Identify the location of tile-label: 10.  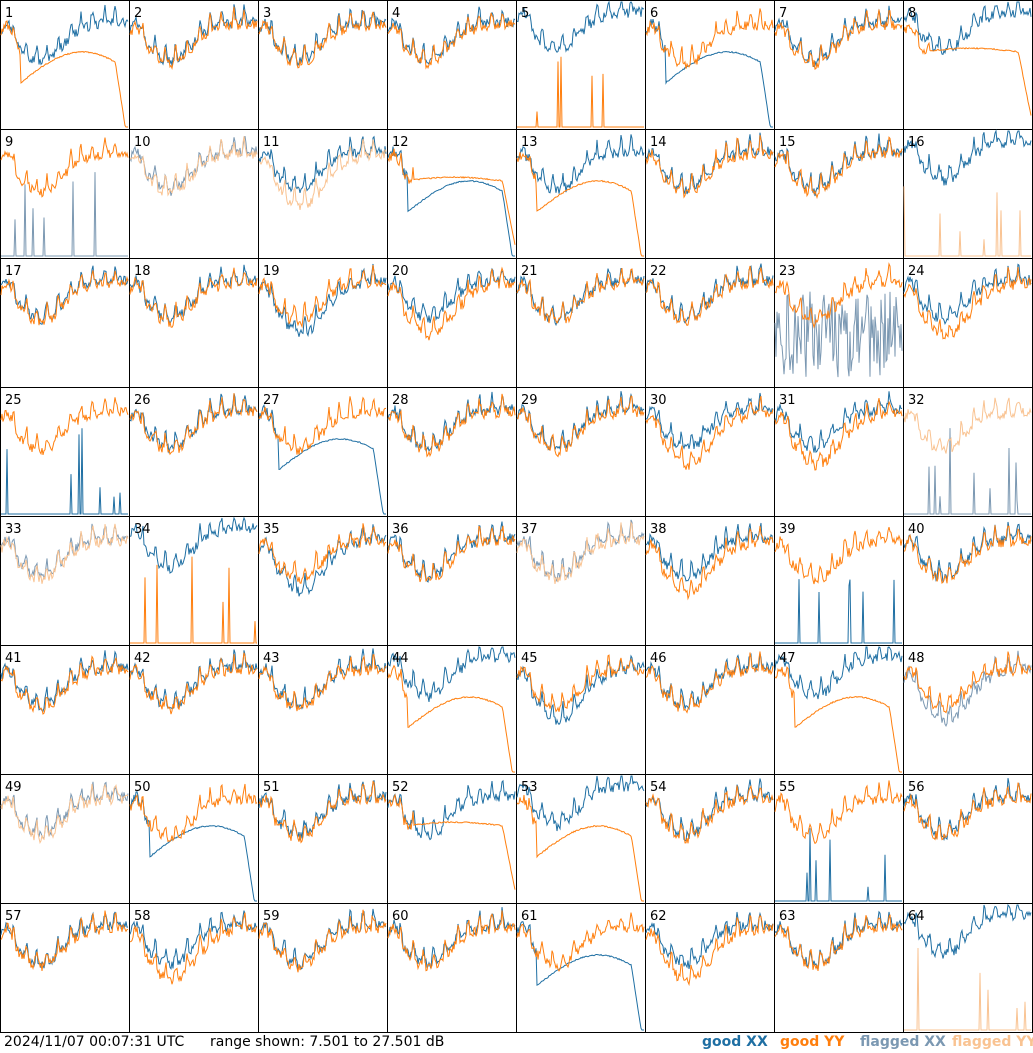
(142, 142).